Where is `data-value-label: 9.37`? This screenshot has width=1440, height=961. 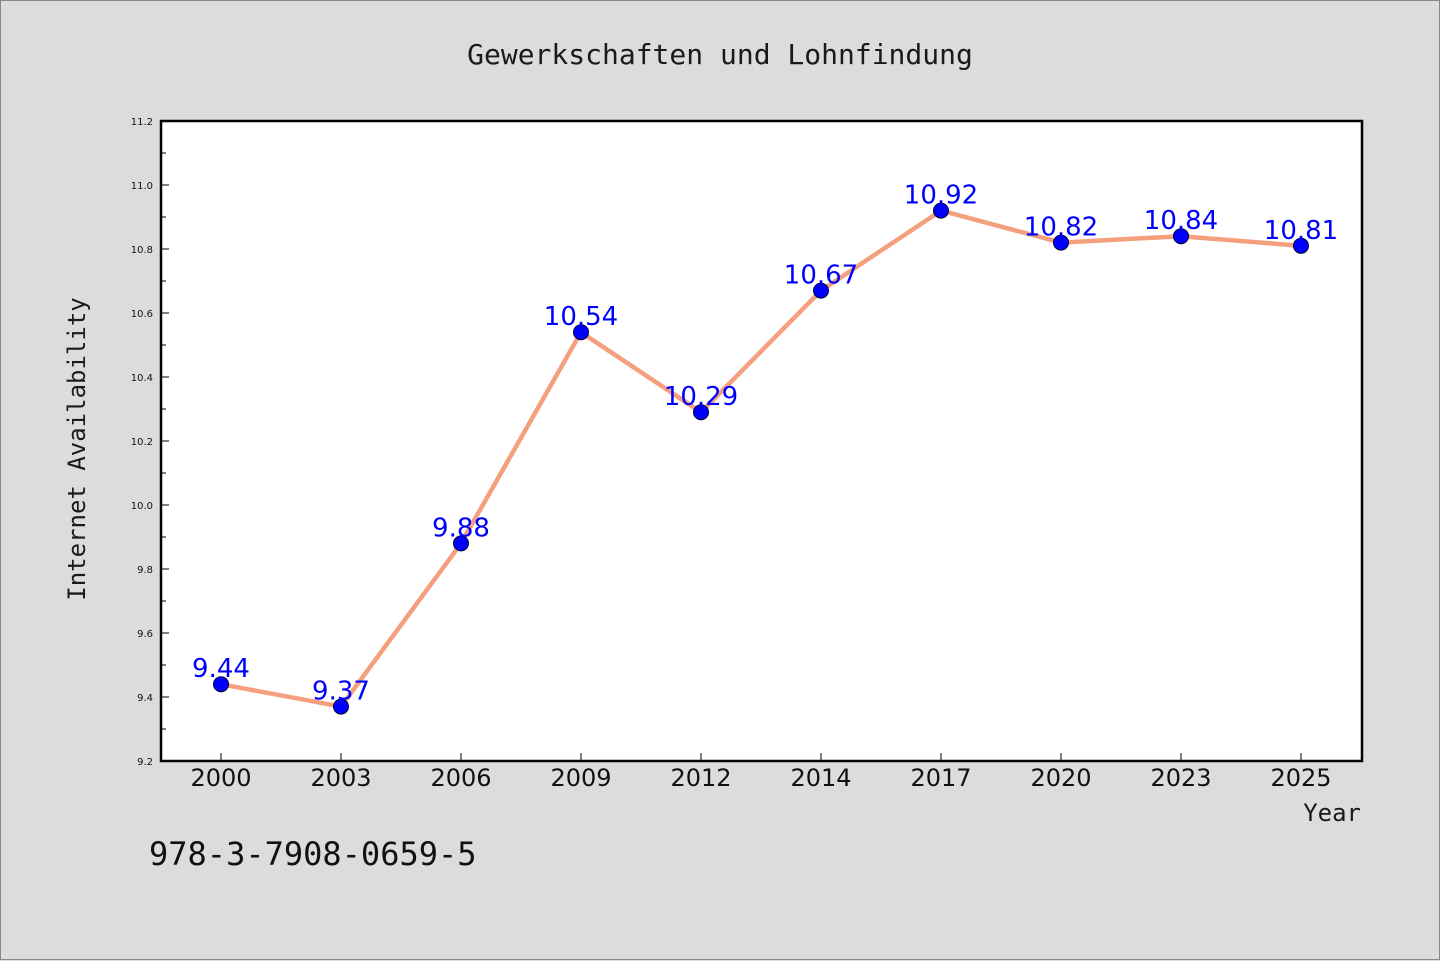 data-value-label: 9.37 is located at coordinates (341, 692).